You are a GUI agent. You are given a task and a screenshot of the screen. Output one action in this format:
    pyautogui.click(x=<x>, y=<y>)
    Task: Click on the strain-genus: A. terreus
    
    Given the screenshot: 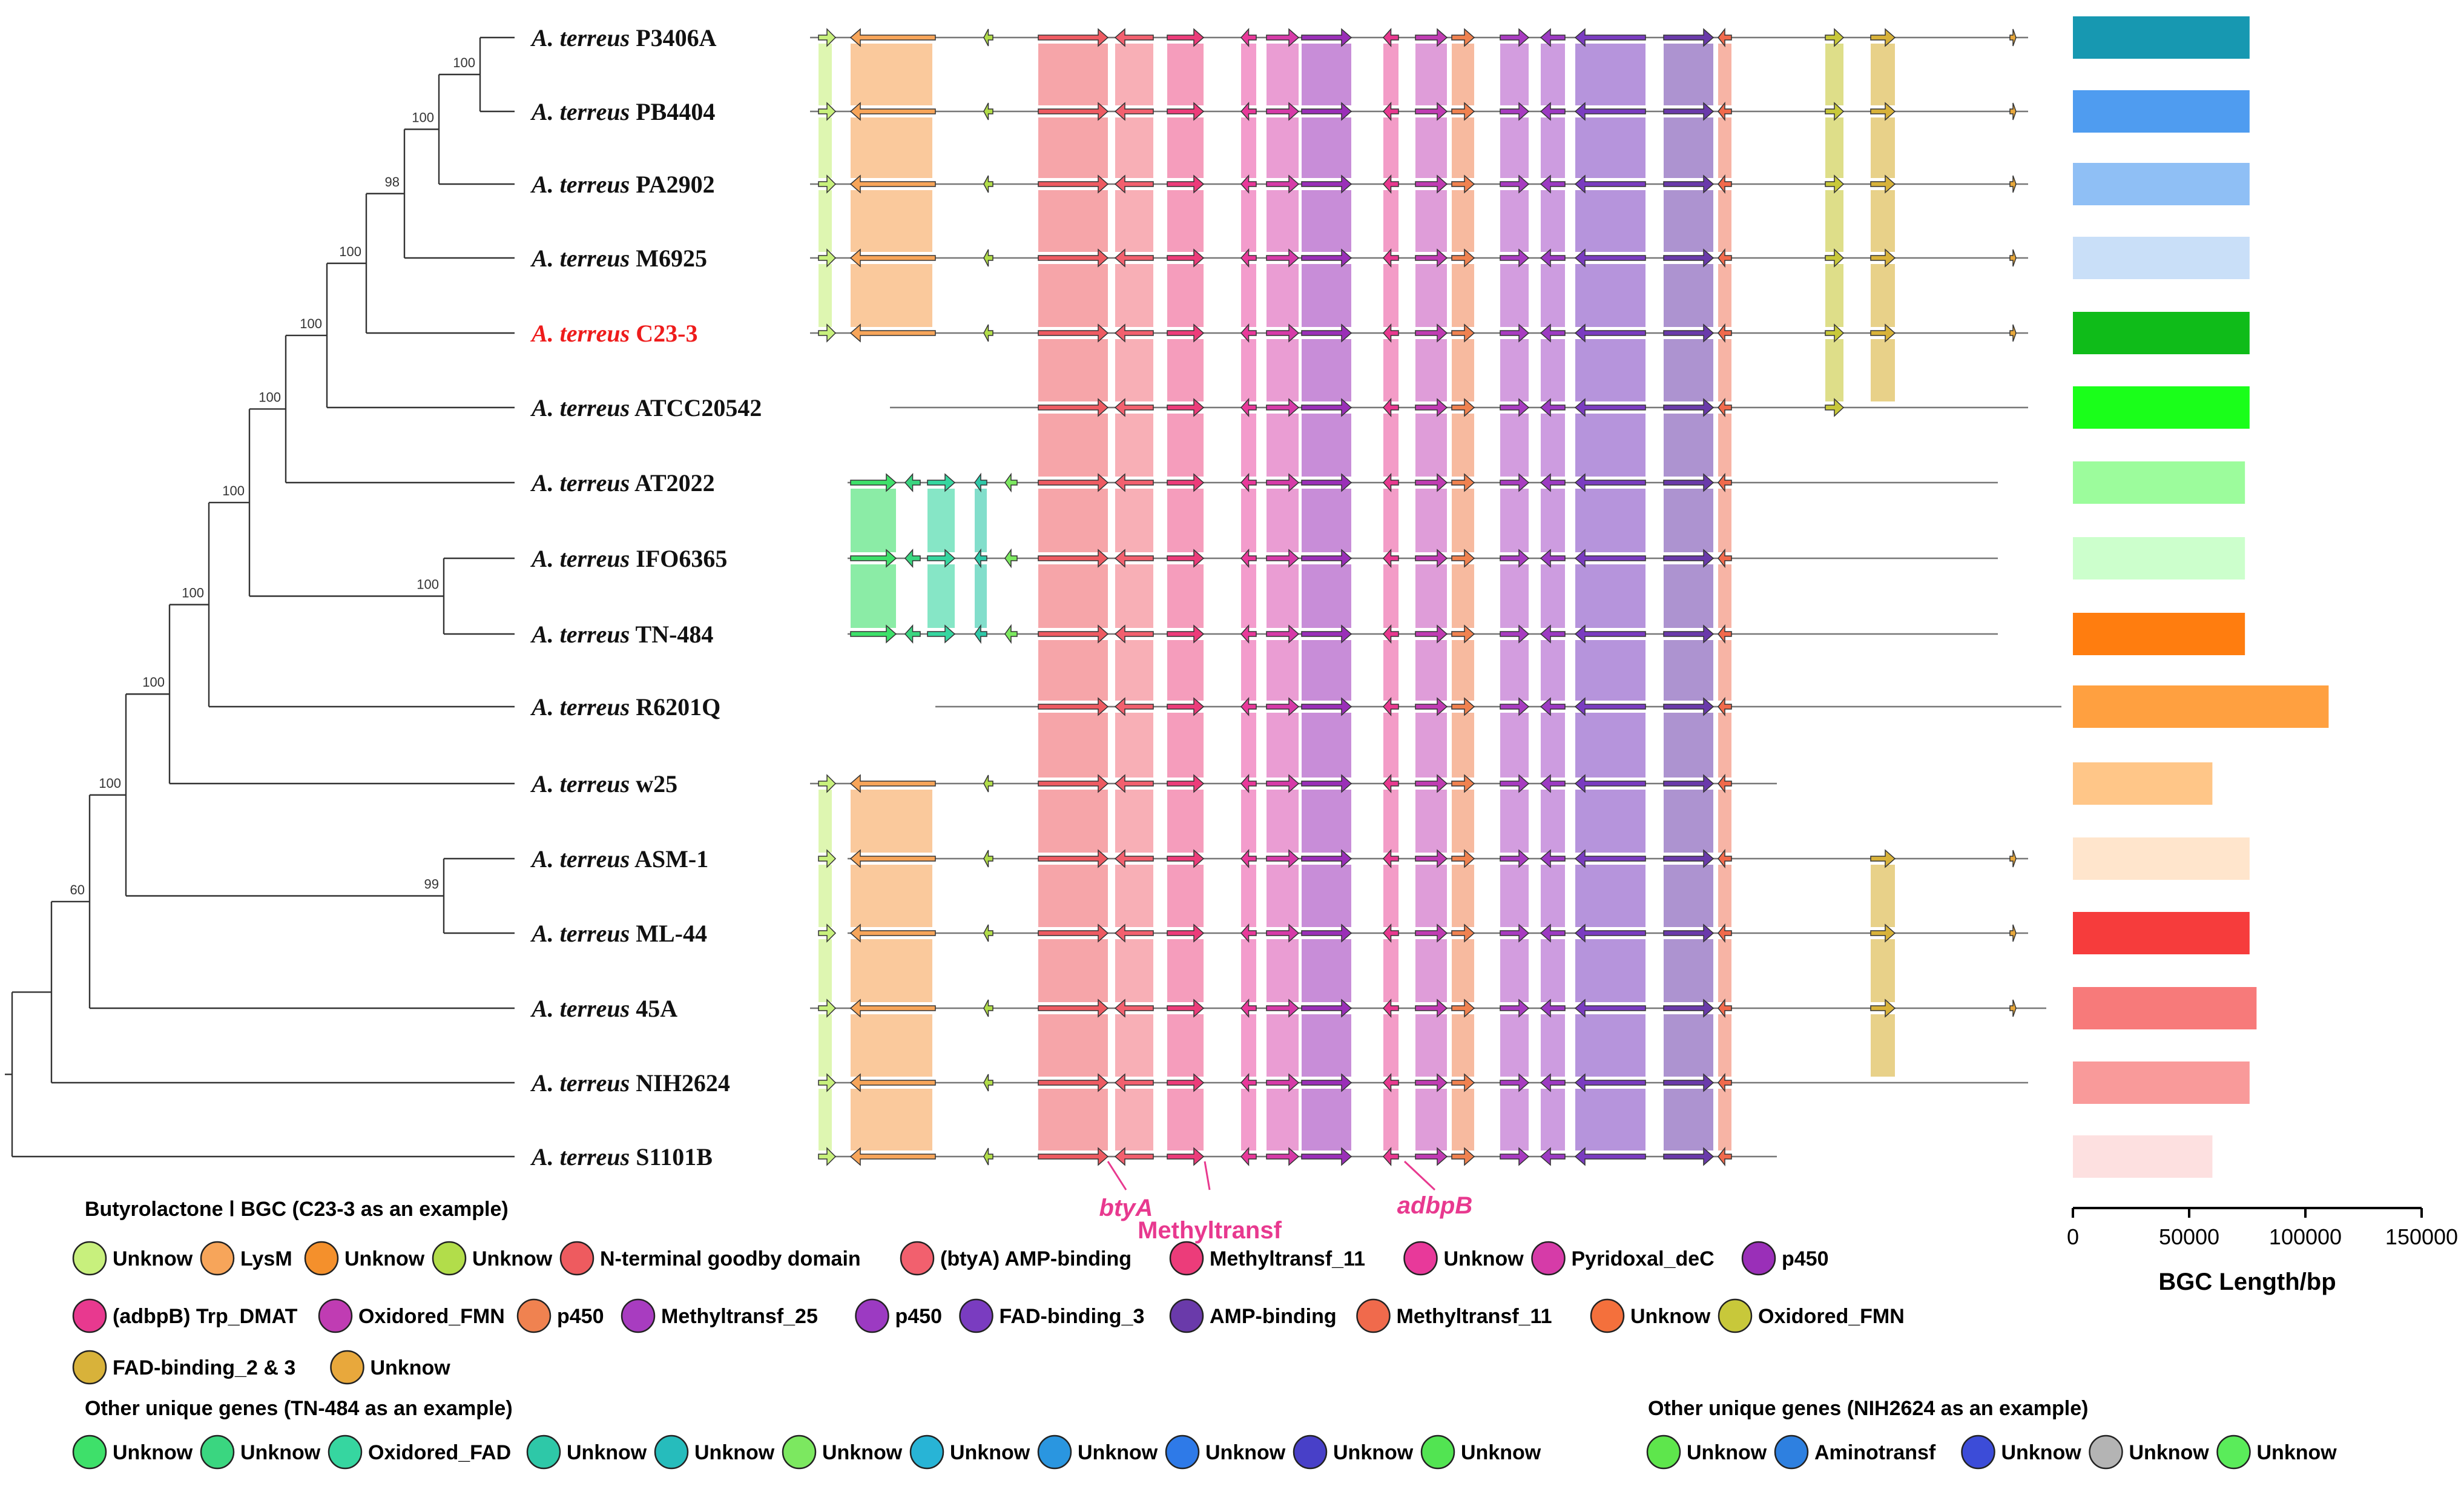 What is the action you would take?
    pyautogui.click(x=580, y=483)
    